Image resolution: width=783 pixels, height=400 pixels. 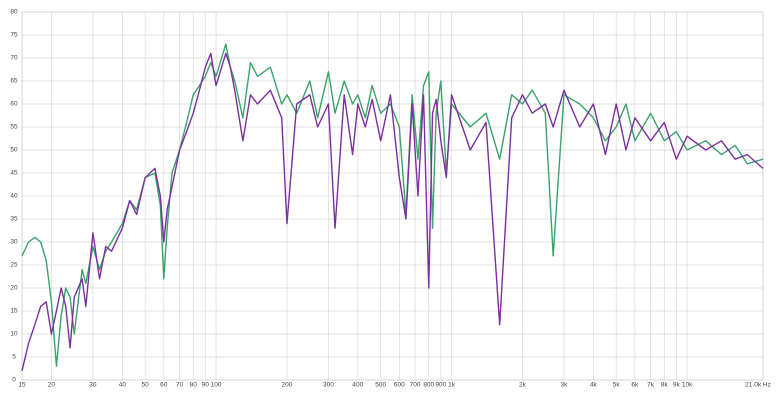 What do you see at coordinates (635, 385) in the screenshot?
I see `x-tick-label: 6k` at bounding box center [635, 385].